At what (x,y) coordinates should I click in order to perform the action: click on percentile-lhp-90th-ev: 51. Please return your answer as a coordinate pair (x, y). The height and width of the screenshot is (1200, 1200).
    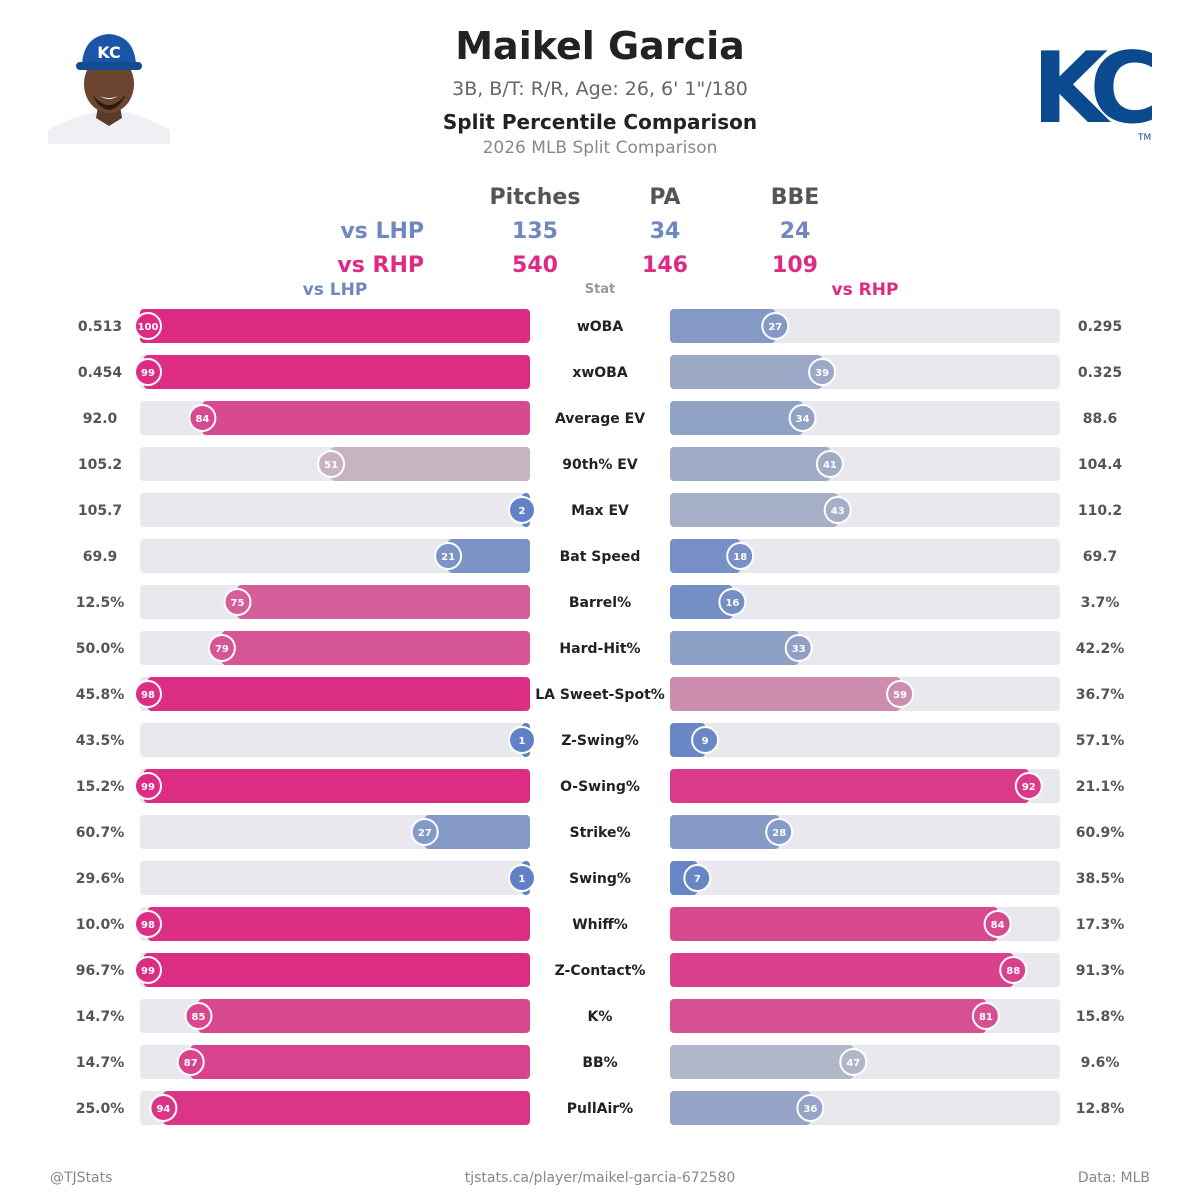
    Looking at the image, I should click on (331, 465).